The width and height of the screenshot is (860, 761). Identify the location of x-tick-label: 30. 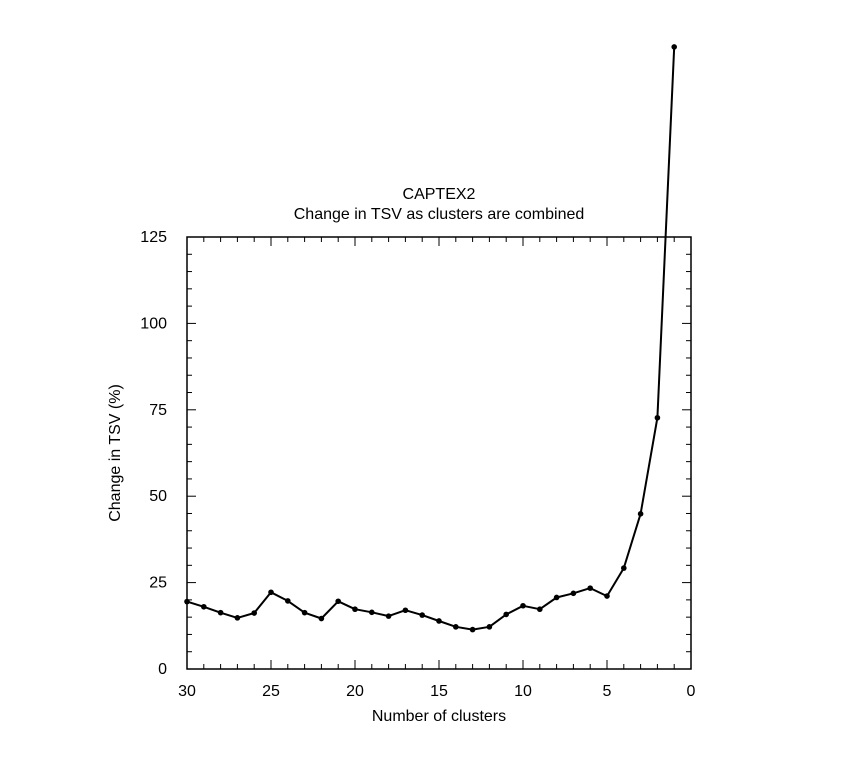
(187, 691).